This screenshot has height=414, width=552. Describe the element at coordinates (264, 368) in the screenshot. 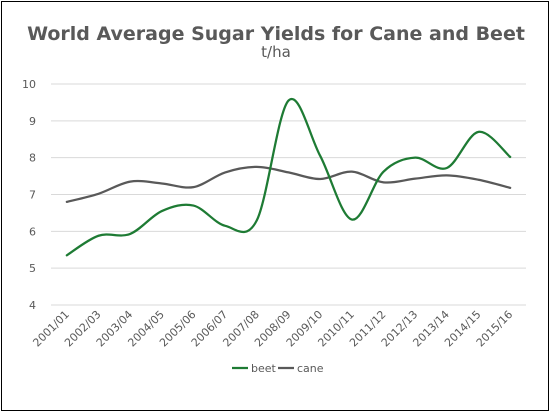

I see `legend-label-beet: beet` at that location.